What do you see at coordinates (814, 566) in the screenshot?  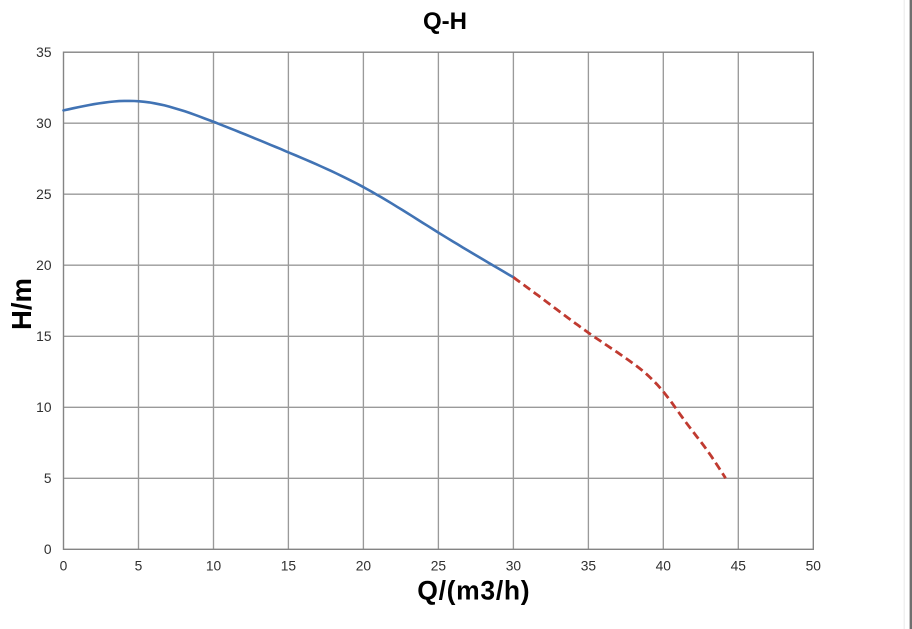 I see `svg-text: 50` at bounding box center [814, 566].